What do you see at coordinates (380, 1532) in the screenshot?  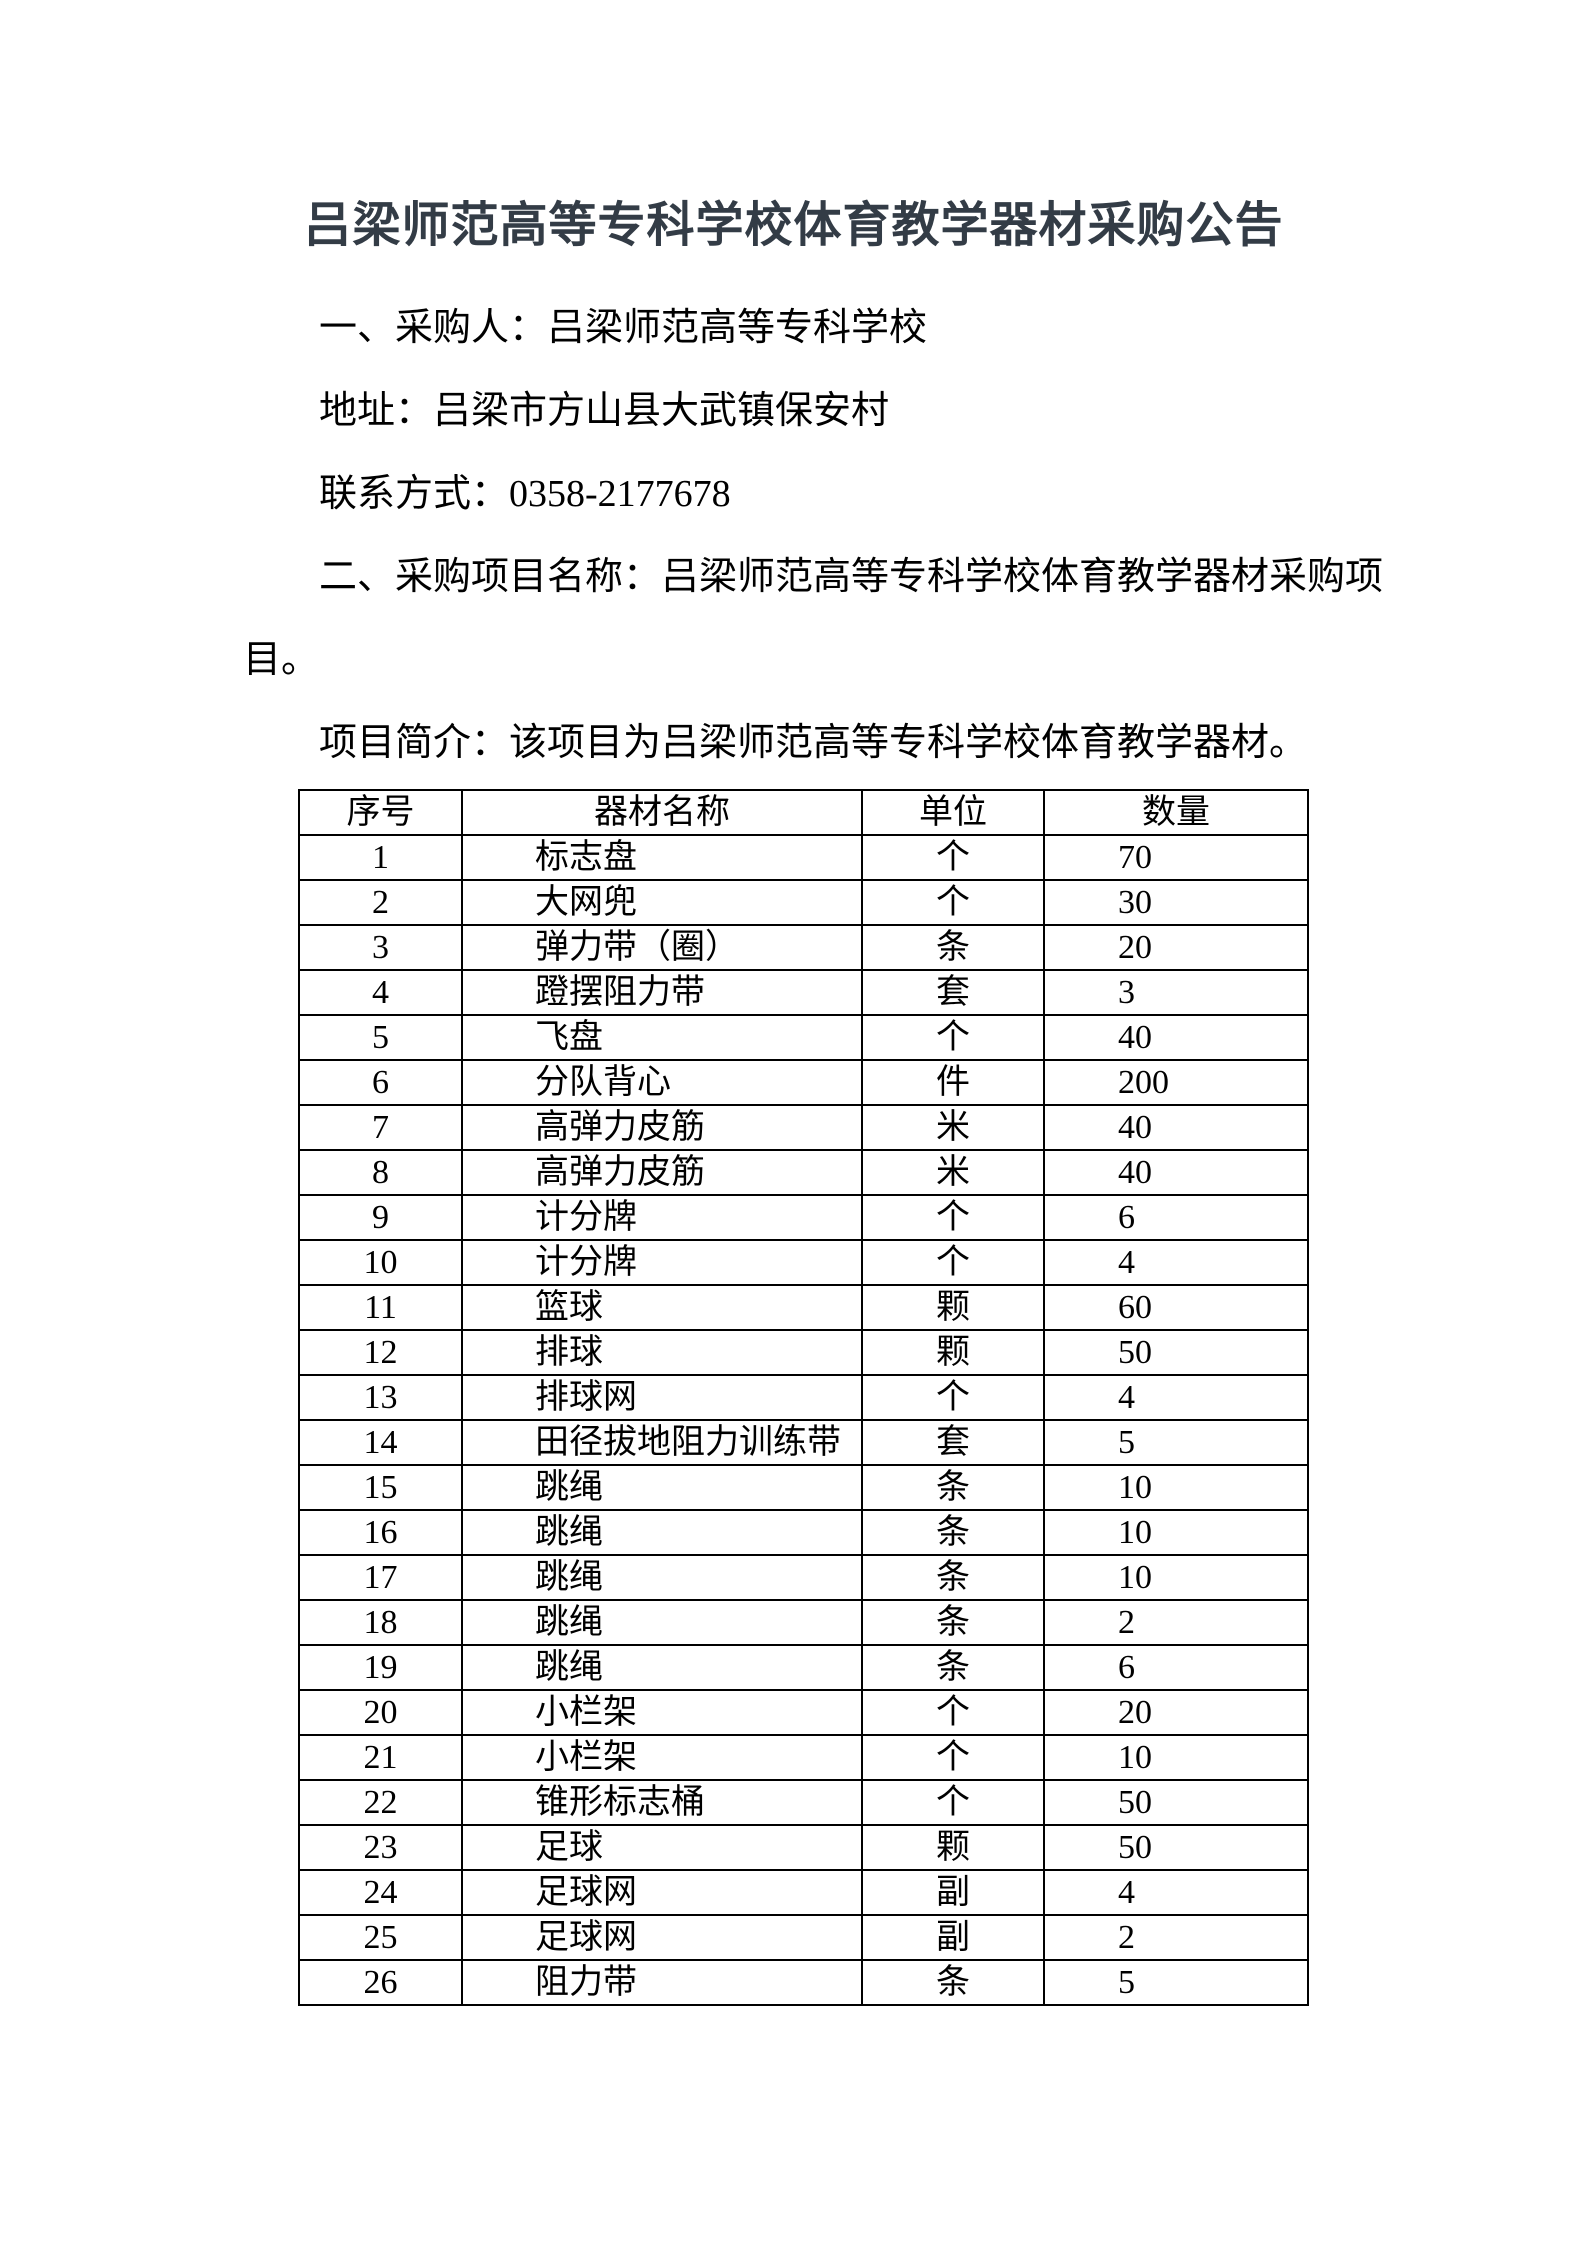 I see `cell-index: 16` at bounding box center [380, 1532].